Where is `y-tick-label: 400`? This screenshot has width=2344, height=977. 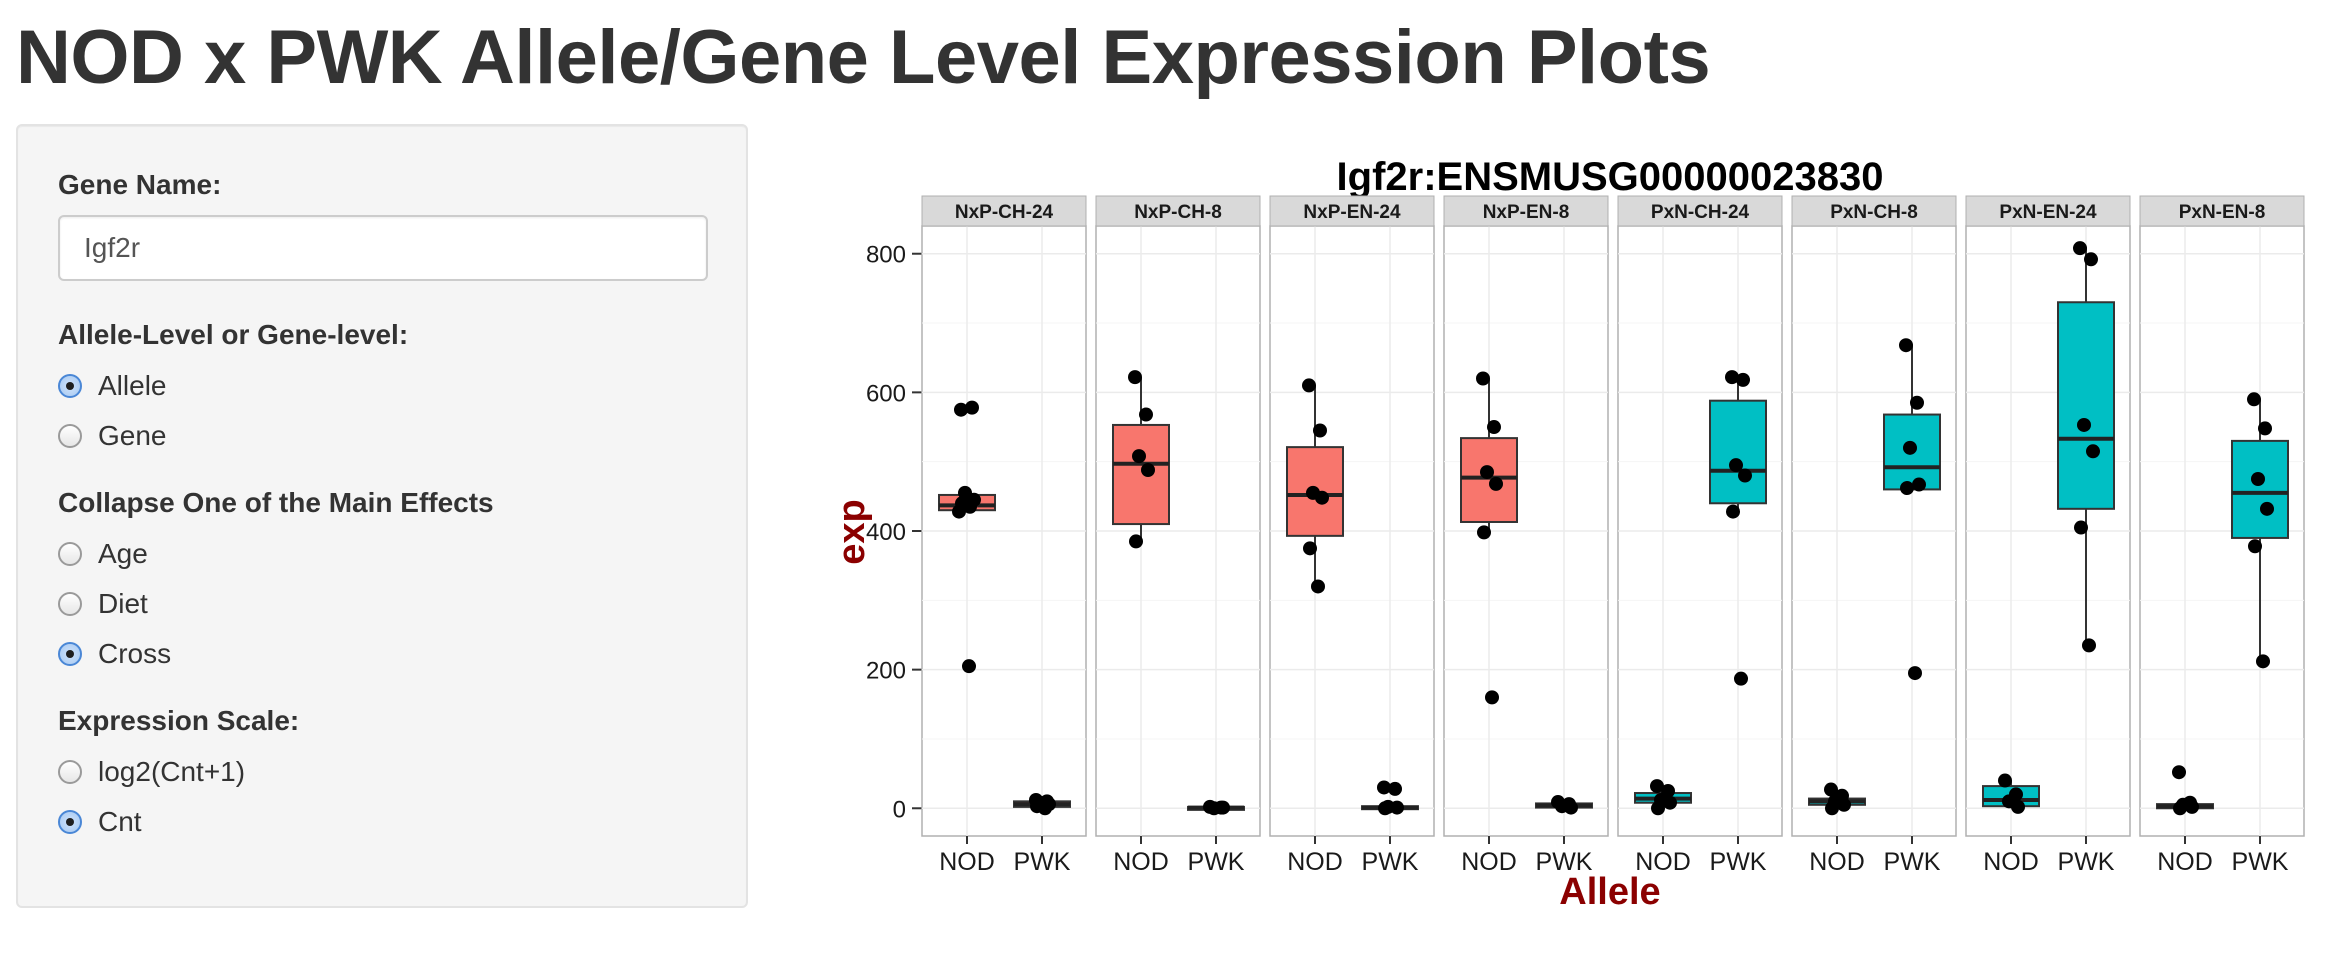
y-tick-label: 400 is located at coordinates (886, 532).